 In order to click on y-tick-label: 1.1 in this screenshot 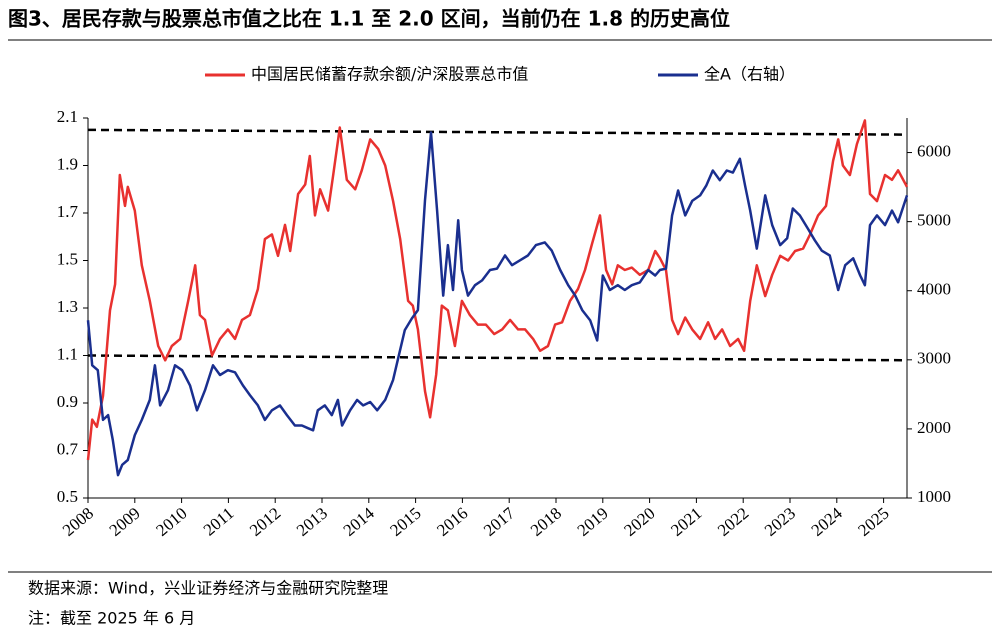, I will do `click(67, 353)`.